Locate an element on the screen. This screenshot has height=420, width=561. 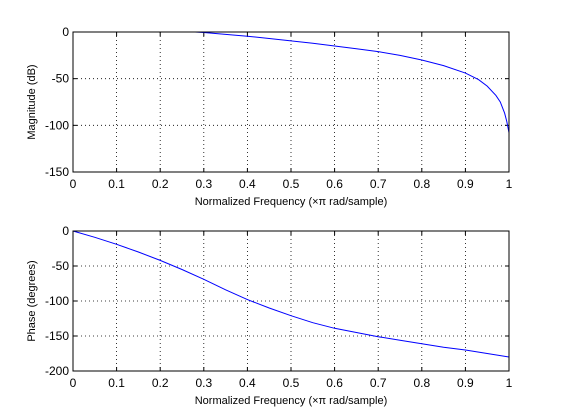
phase-x-tick-label: 0.4 is located at coordinates (247, 383).